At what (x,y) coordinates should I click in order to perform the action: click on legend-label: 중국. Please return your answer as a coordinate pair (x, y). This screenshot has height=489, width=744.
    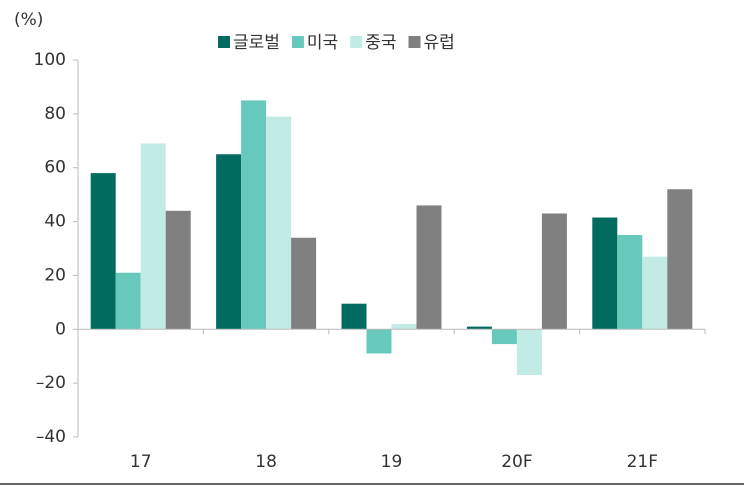
    Looking at the image, I should click on (380, 43).